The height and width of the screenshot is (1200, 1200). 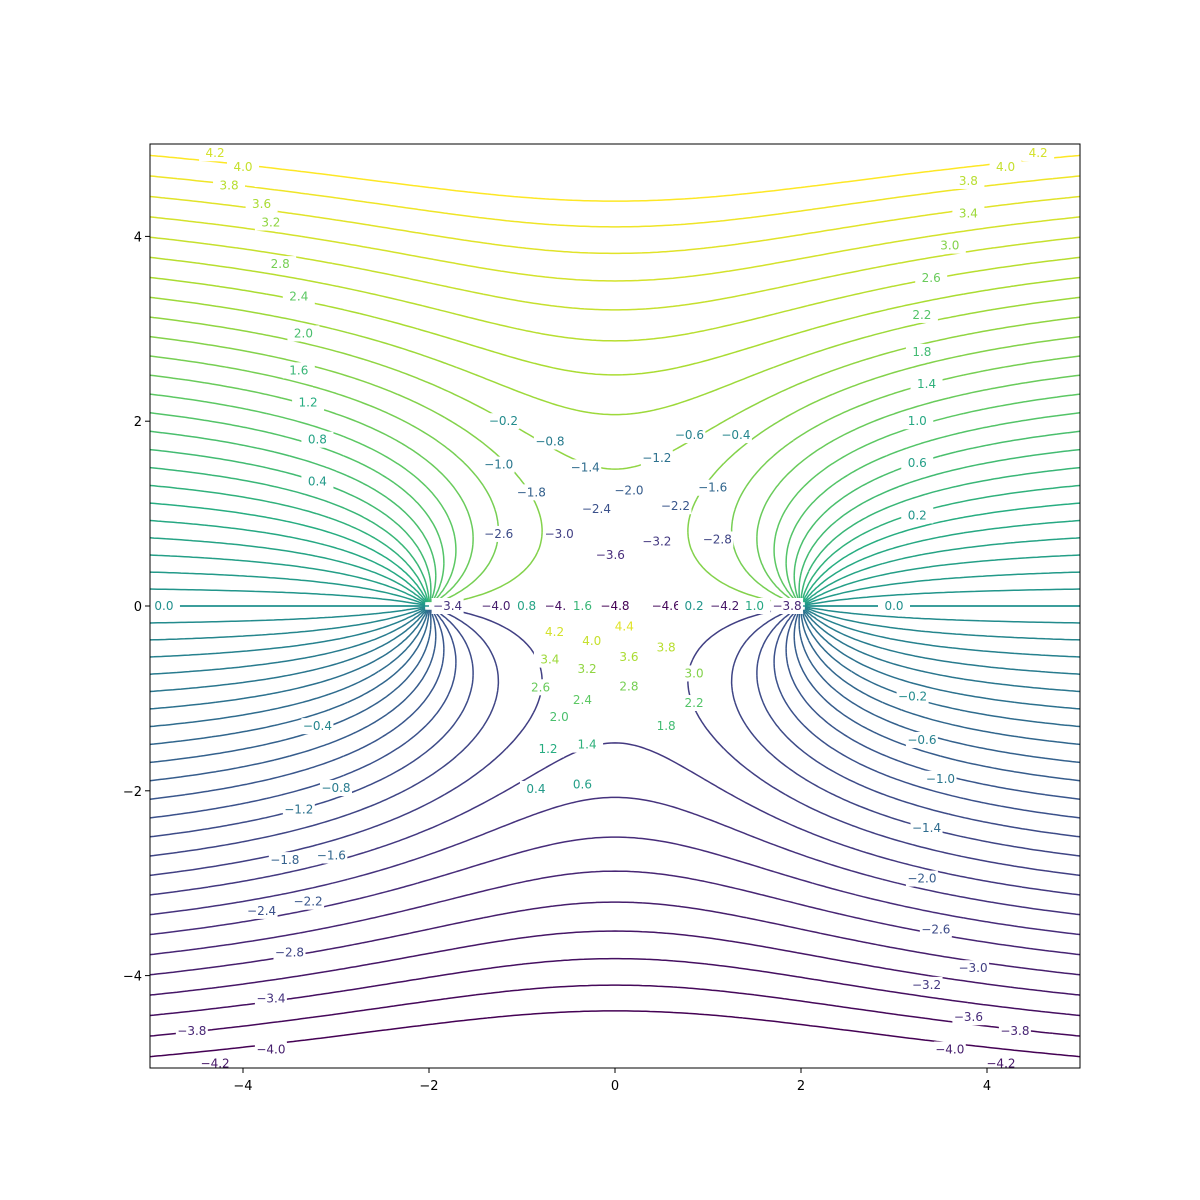 I want to click on contour-label-text: −1.4, so click(x=926, y=828).